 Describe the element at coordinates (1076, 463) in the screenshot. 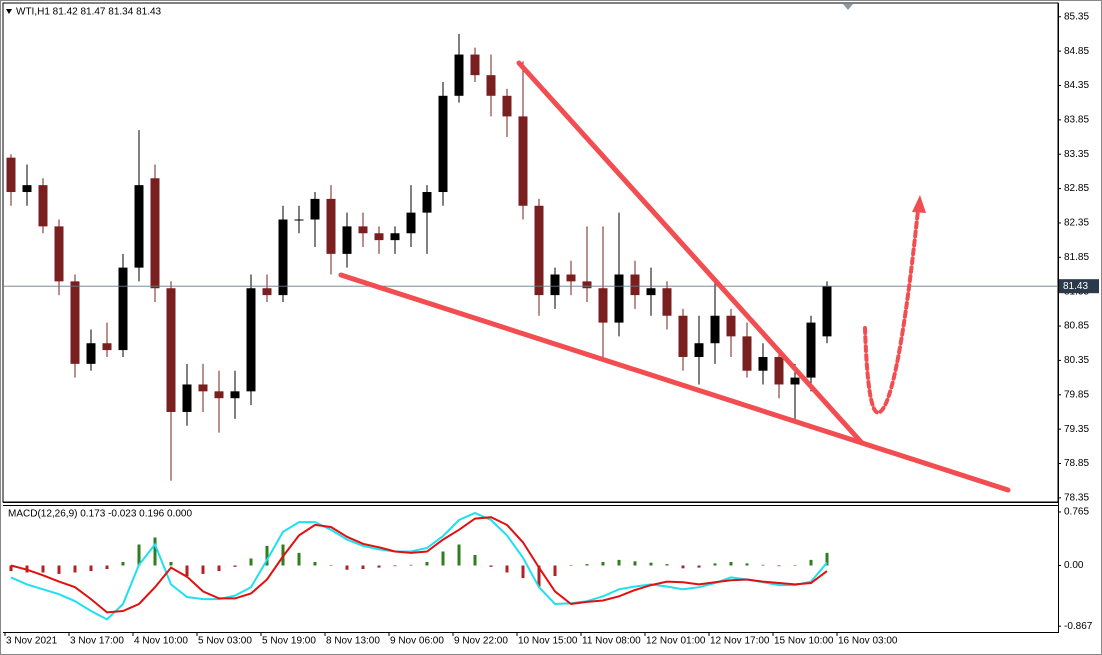

I see `y-tick-label: 78.85` at that location.